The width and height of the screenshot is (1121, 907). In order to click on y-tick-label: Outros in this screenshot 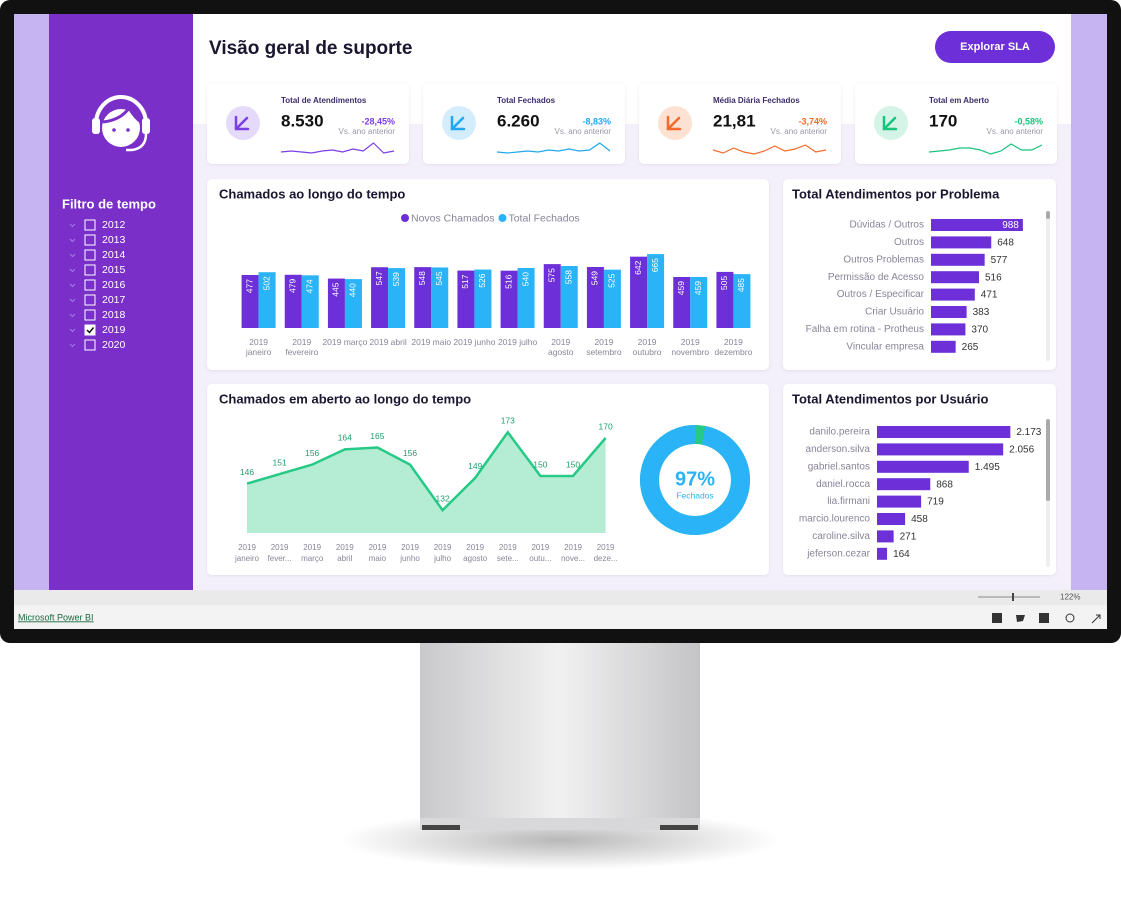, I will do `click(909, 242)`.